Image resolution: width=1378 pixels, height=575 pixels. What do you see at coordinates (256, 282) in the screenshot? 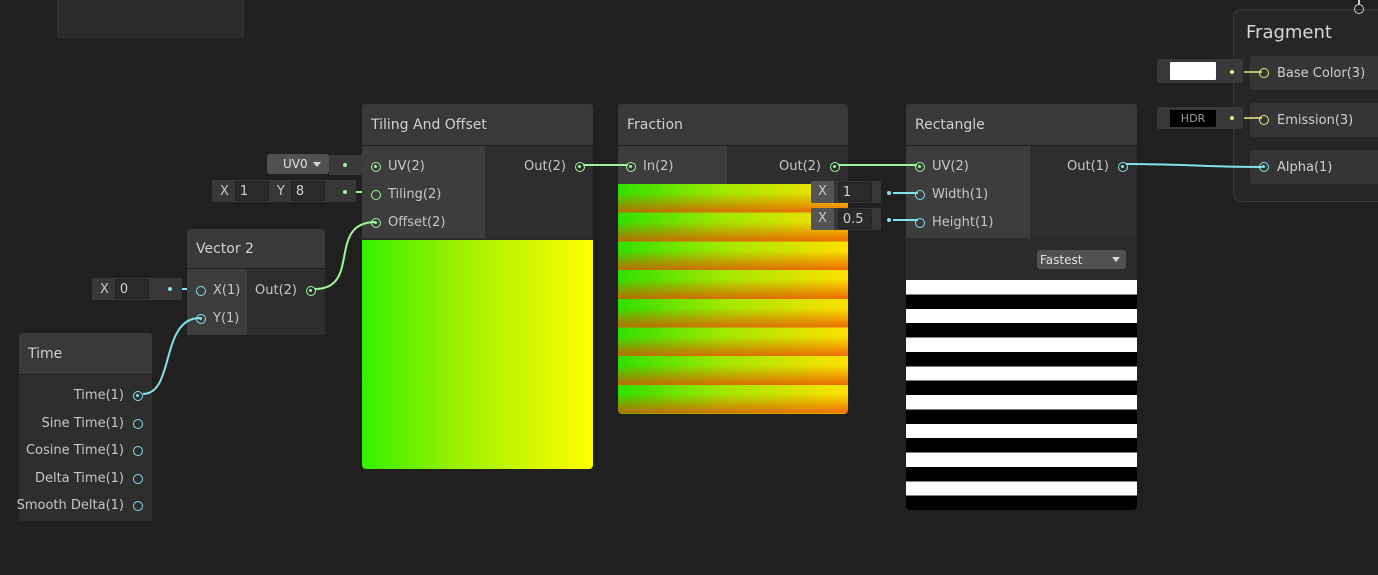
I see `vector2-node: Vector 2 X(1) Y(1) Out(2)` at bounding box center [256, 282].